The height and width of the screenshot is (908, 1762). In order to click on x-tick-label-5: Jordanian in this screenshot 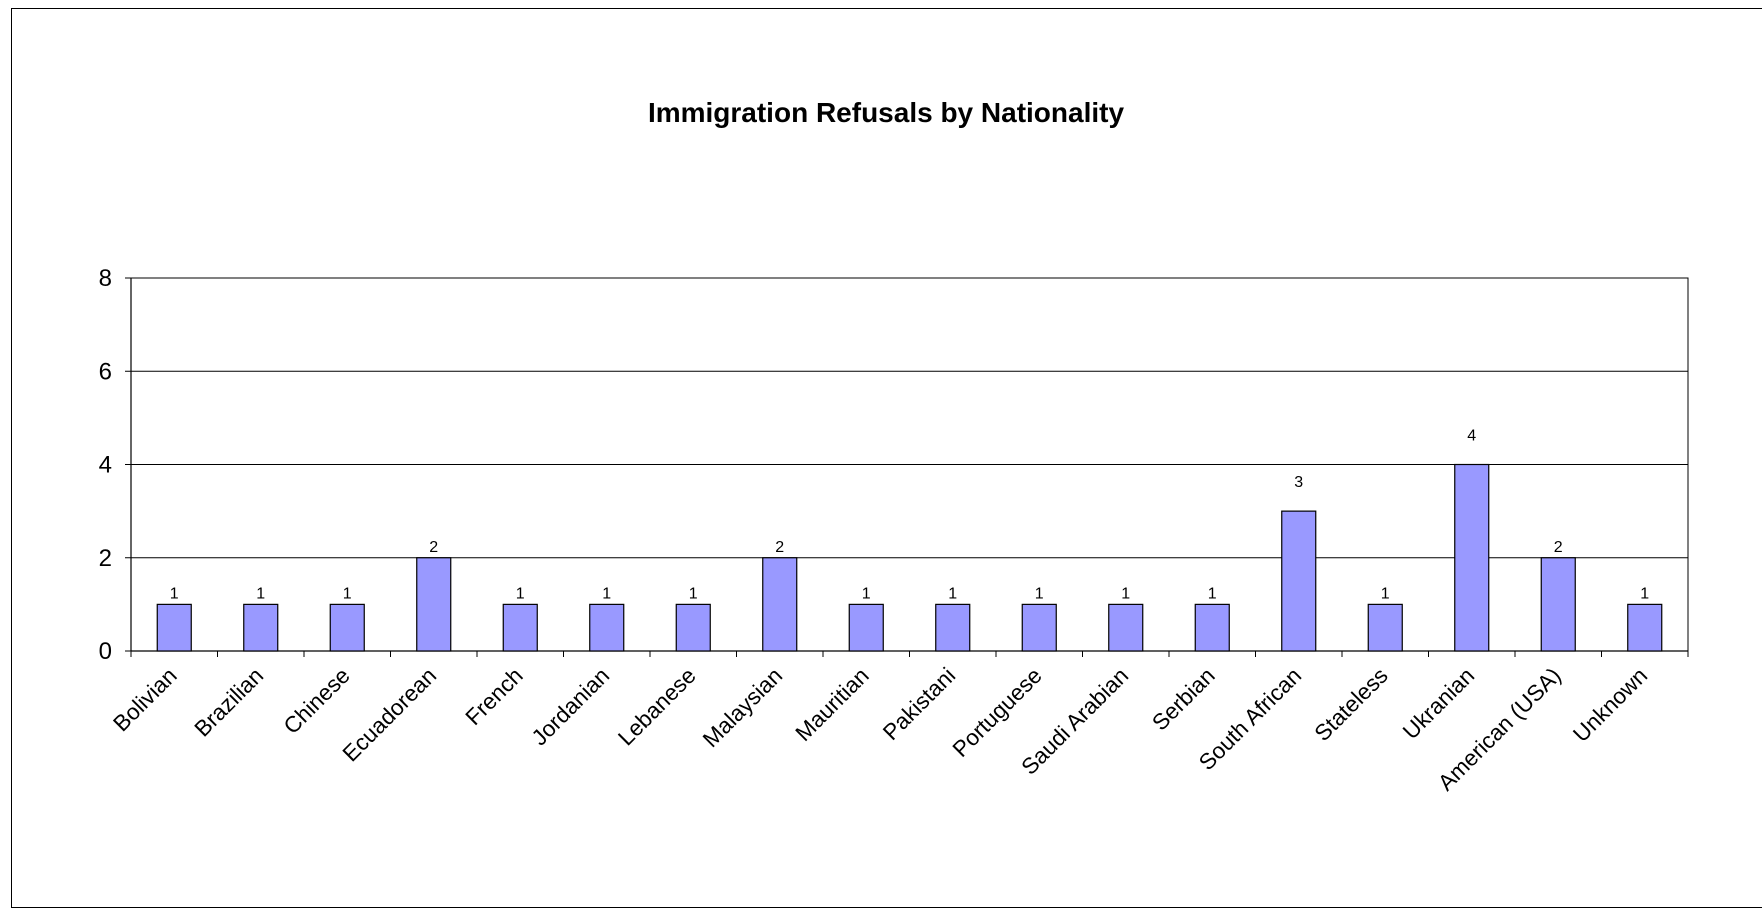, I will do `click(571, 707)`.